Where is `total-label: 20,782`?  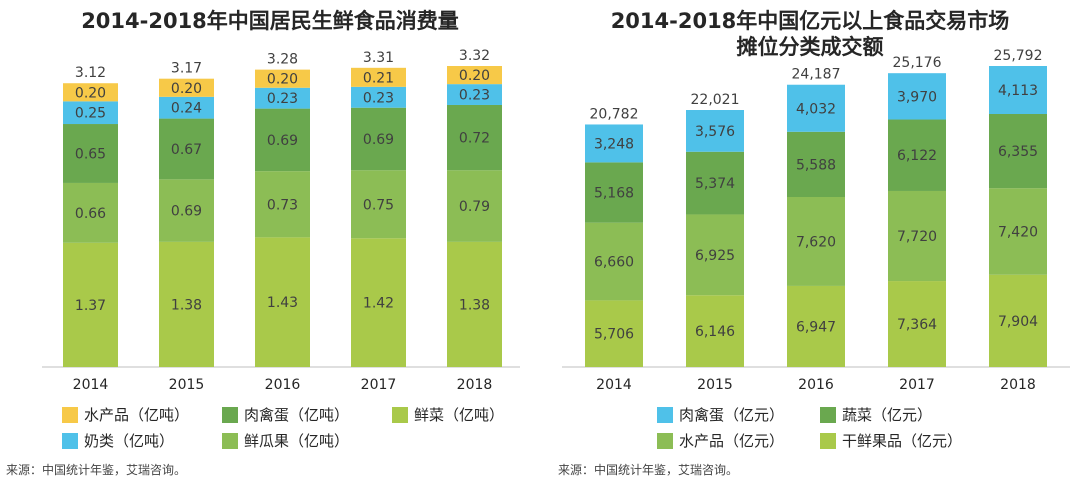
total-label: 20,782 is located at coordinates (614, 114).